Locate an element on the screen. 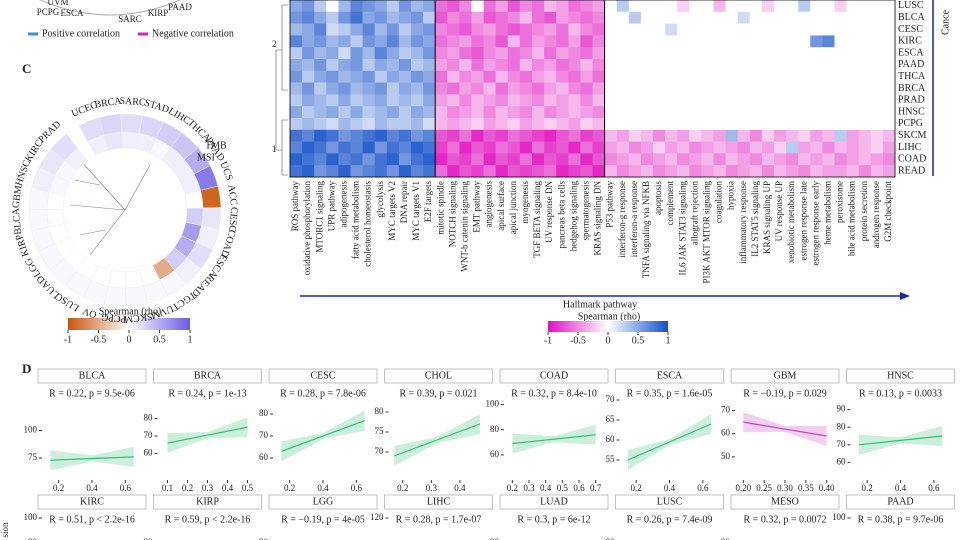  panel-strip is located at coordinates (438, 502).